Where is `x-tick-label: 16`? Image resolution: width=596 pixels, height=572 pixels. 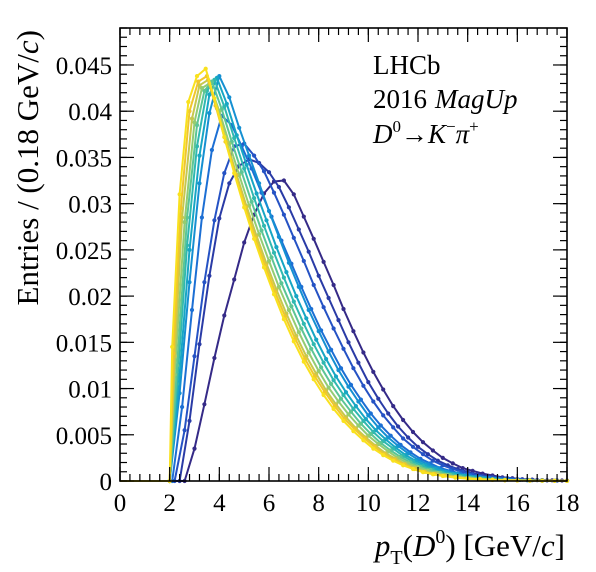
x-tick-label: 16 is located at coordinates (517, 503).